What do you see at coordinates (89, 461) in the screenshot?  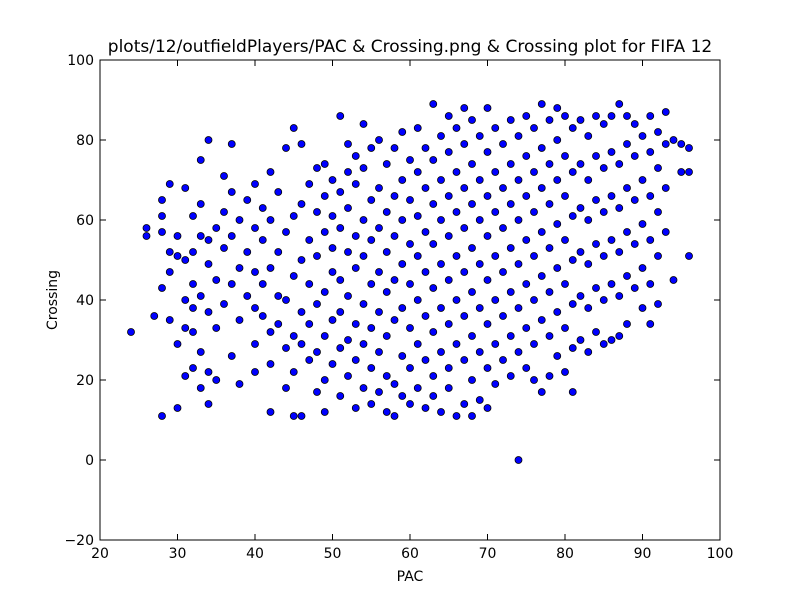 I see `y-tick-label: 0` at bounding box center [89, 461].